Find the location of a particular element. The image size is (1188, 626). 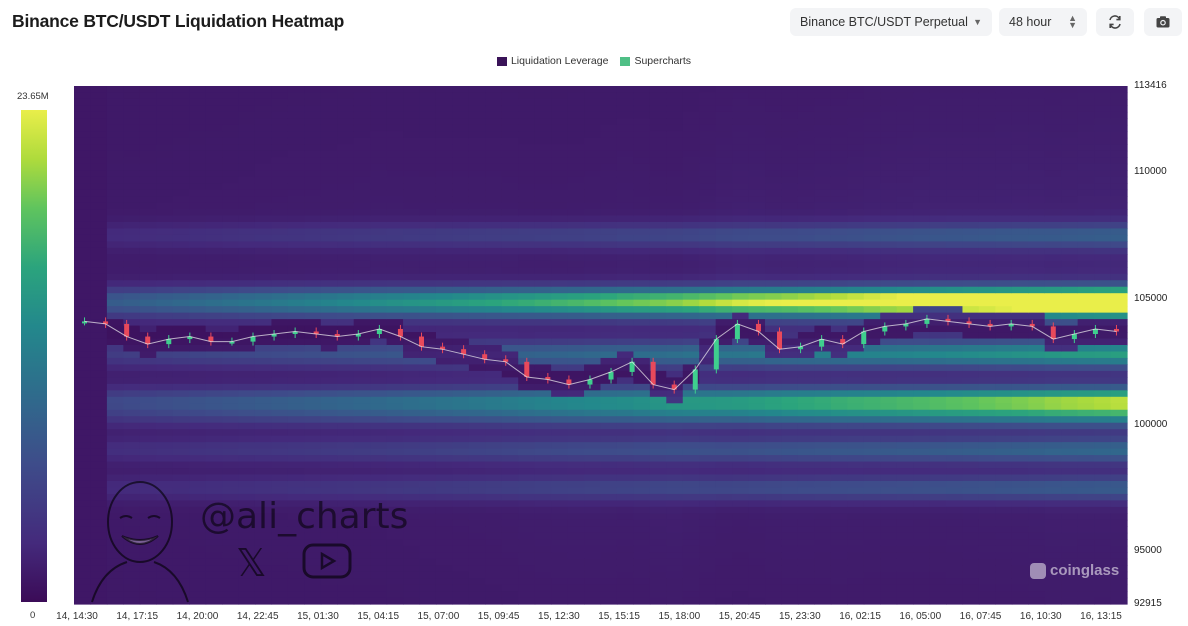

range-select: 48 hour ▲ ▼ is located at coordinates (1043, 22).